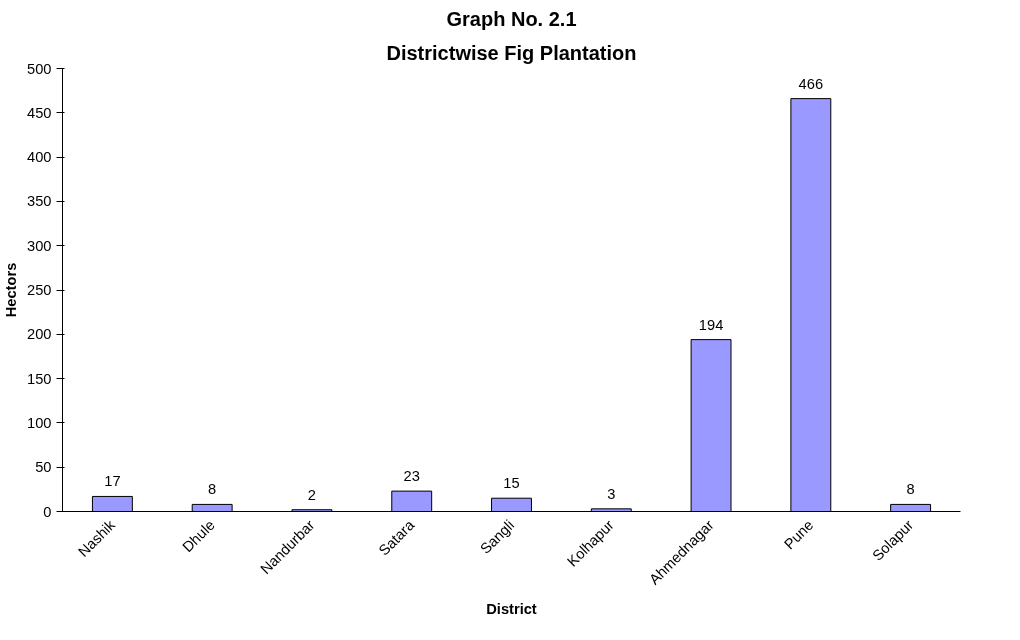 The height and width of the screenshot is (640, 1020). Describe the element at coordinates (39, 157) in the screenshot. I see `y-tick-label: 400` at that location.